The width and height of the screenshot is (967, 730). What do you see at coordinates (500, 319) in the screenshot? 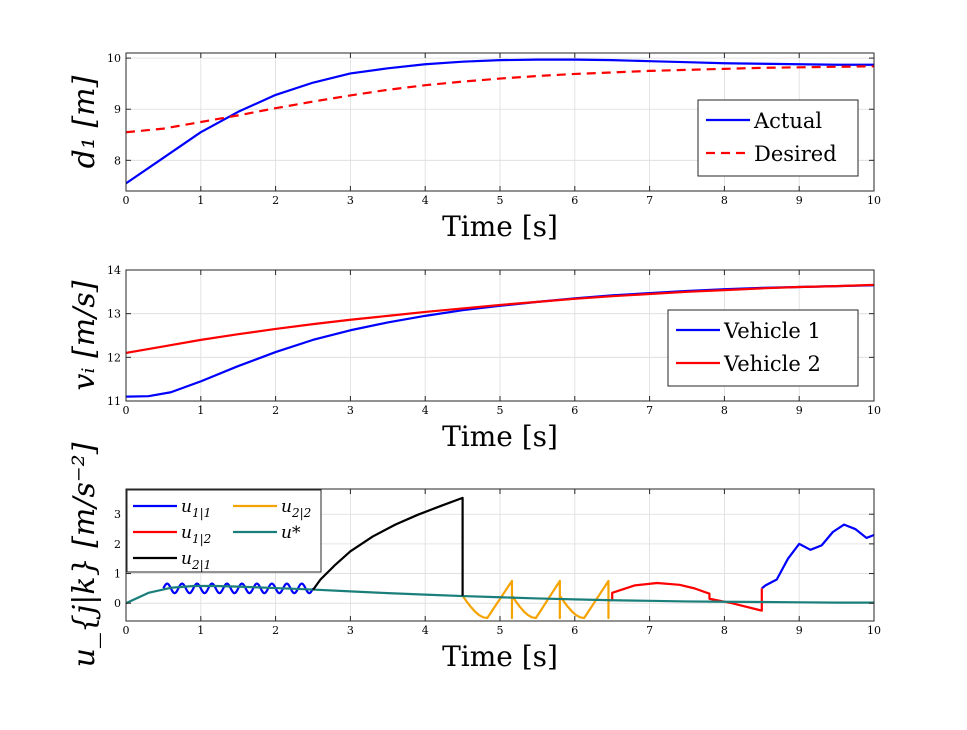
I see `series-vehicle-2-line` at bounding box center [500, 319].